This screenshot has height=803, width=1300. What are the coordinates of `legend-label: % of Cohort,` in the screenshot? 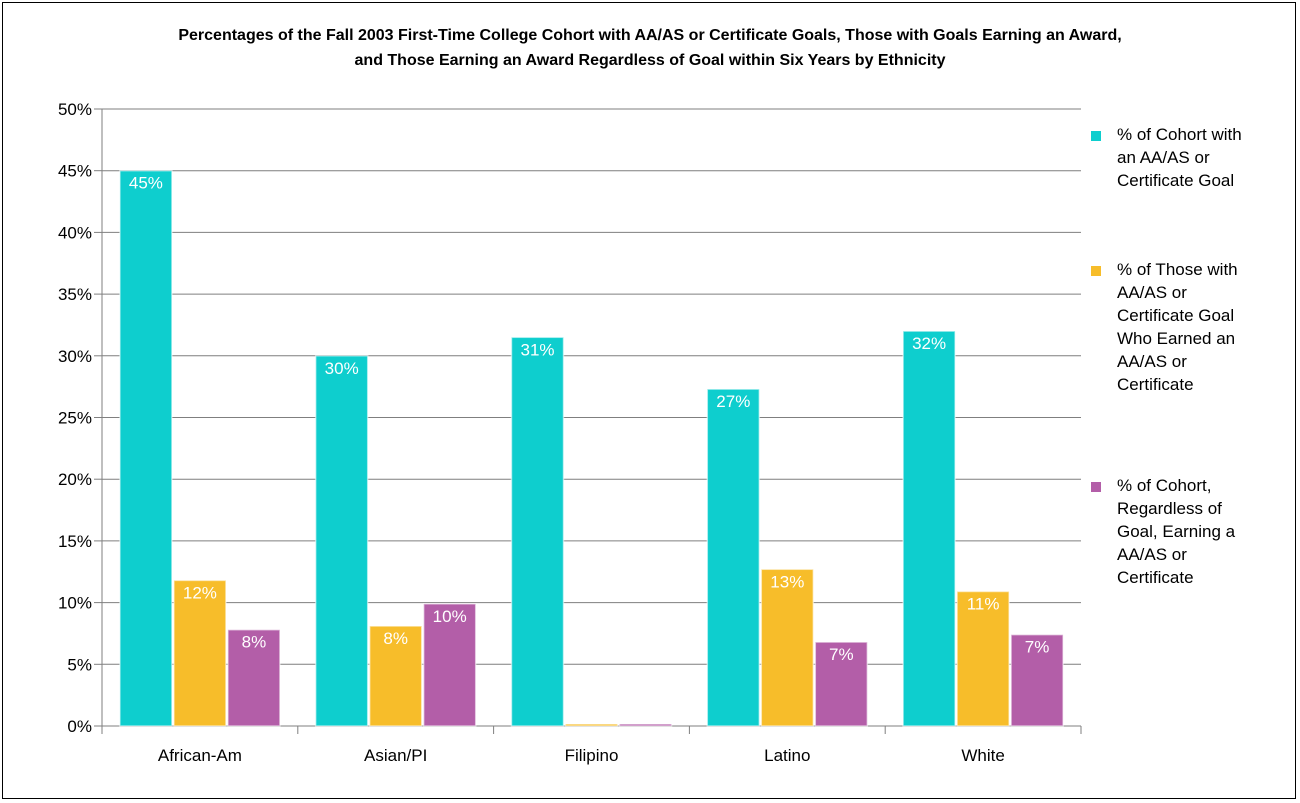 It's located at (1164, 485).